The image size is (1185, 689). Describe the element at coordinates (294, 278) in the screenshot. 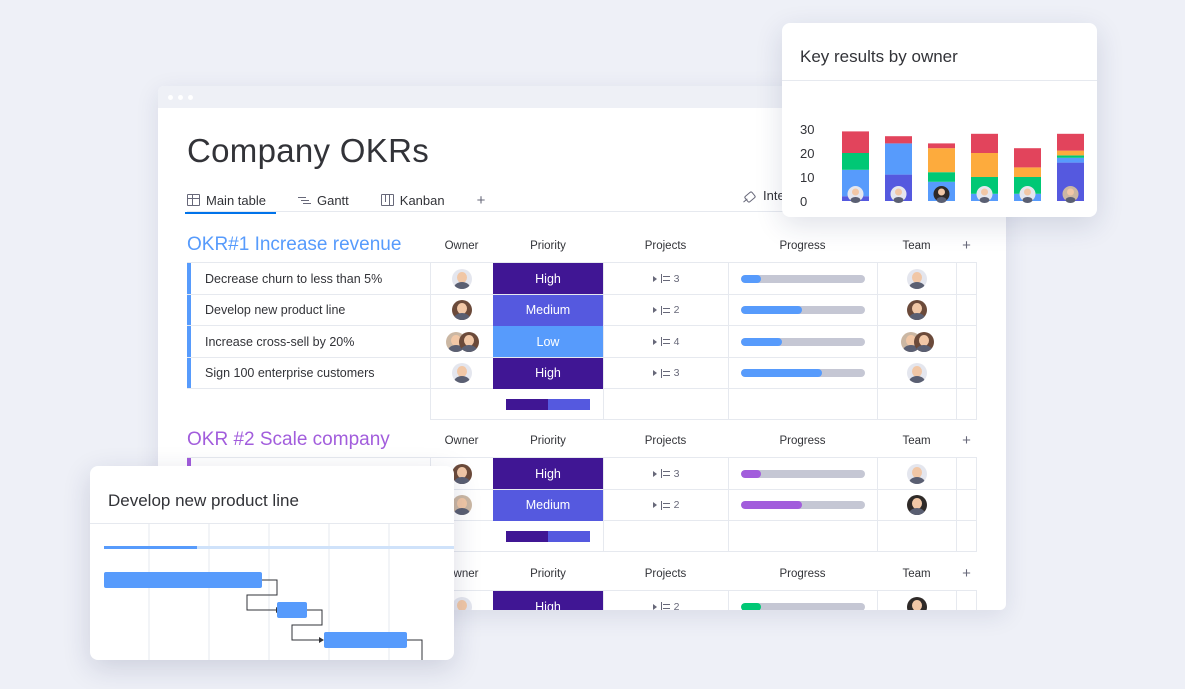

I see `item-name: Decrease churn to less than 5%` at that location.